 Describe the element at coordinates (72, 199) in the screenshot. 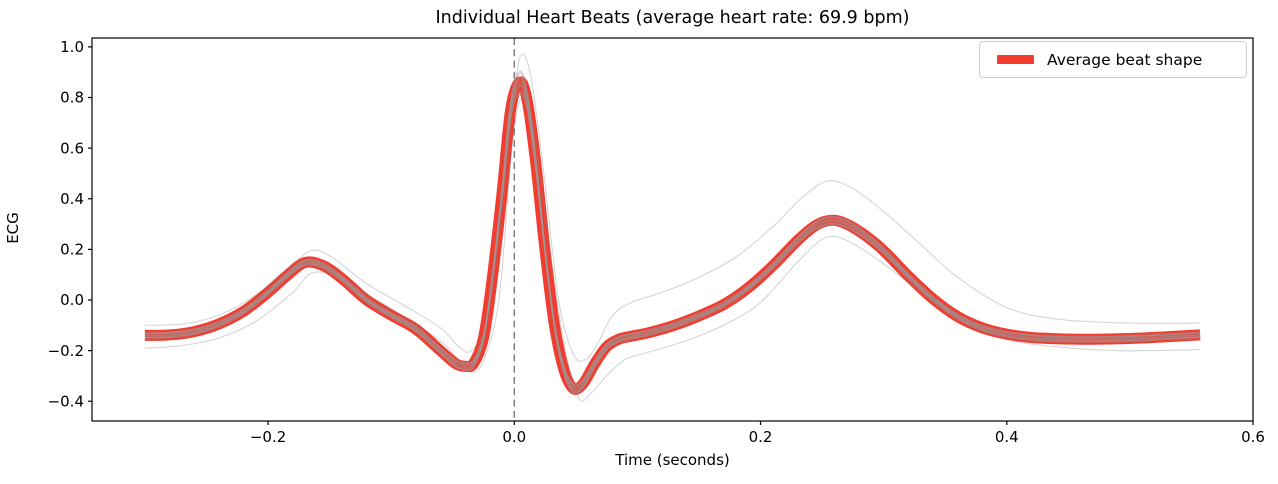

I see `y-tick-label: 0.4` at that location.